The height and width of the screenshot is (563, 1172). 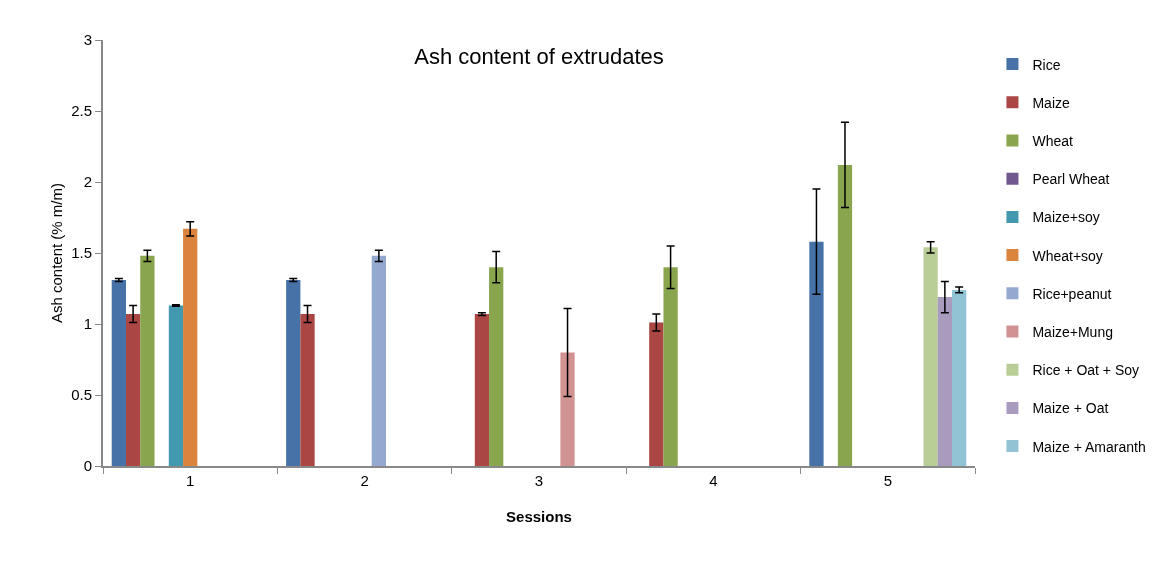 I want to click on x-tick-label: 3, so click(x=539, y=480).